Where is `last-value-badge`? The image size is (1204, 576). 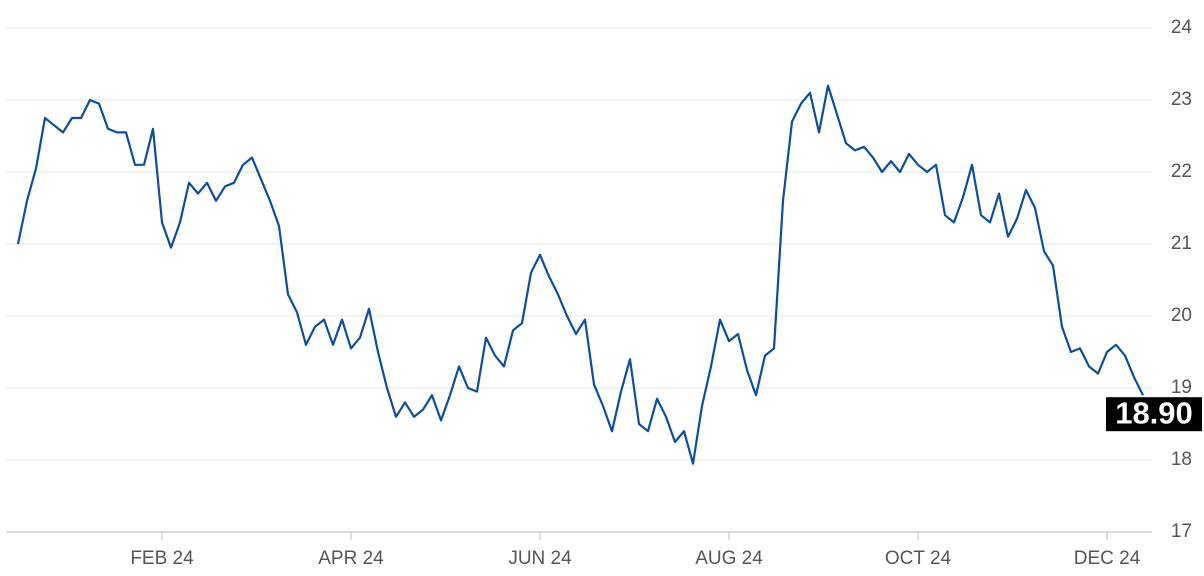 last-value-badge is located at coordinates (1154, 414).